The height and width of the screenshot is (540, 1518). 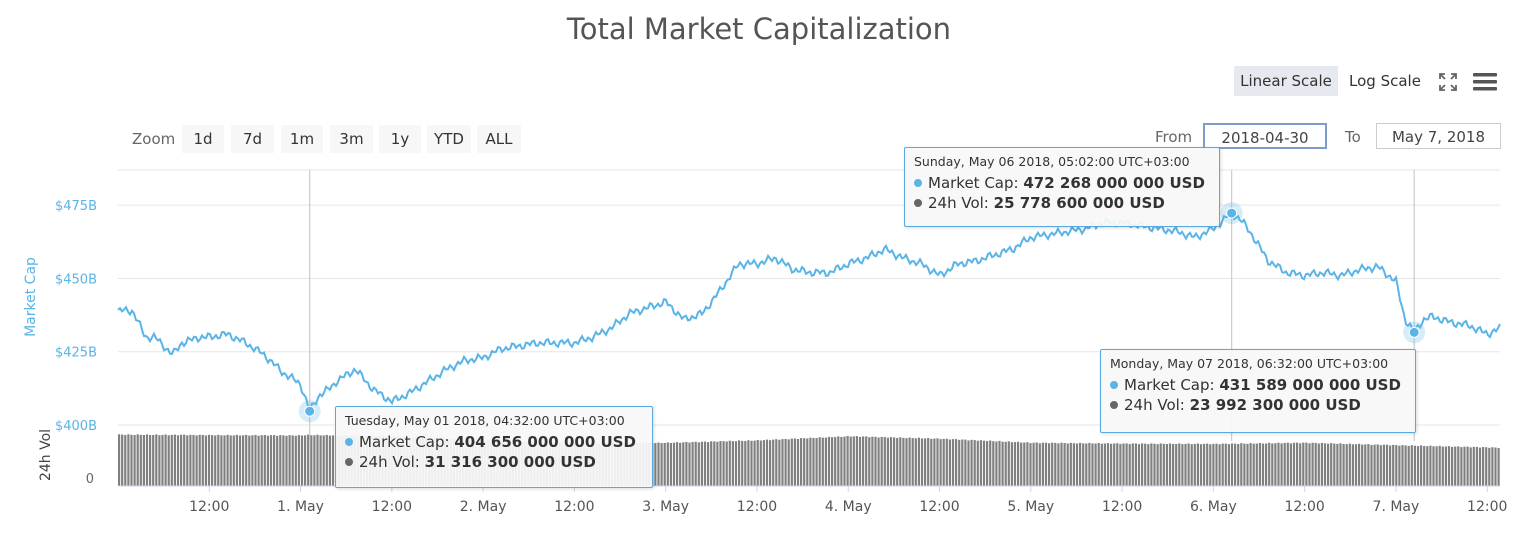 What do you see at coordinates (154, 139) in the screenshot?
I see `zoom-label: Zoom` at bounding box center [154, 139].